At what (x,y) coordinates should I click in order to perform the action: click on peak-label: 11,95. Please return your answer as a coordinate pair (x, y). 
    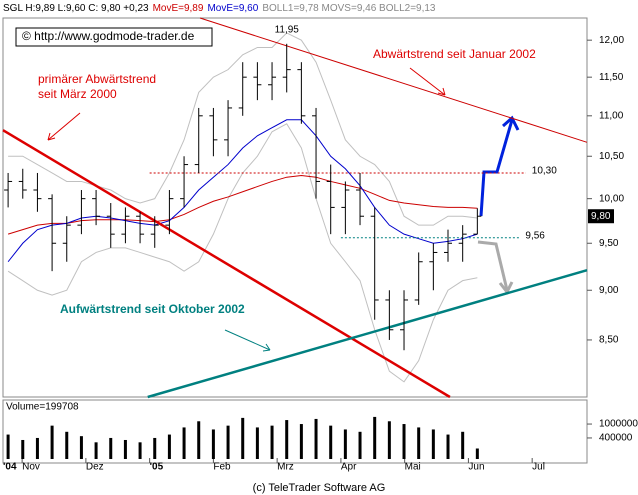
    Looking at the image, I should click on (287, 29).